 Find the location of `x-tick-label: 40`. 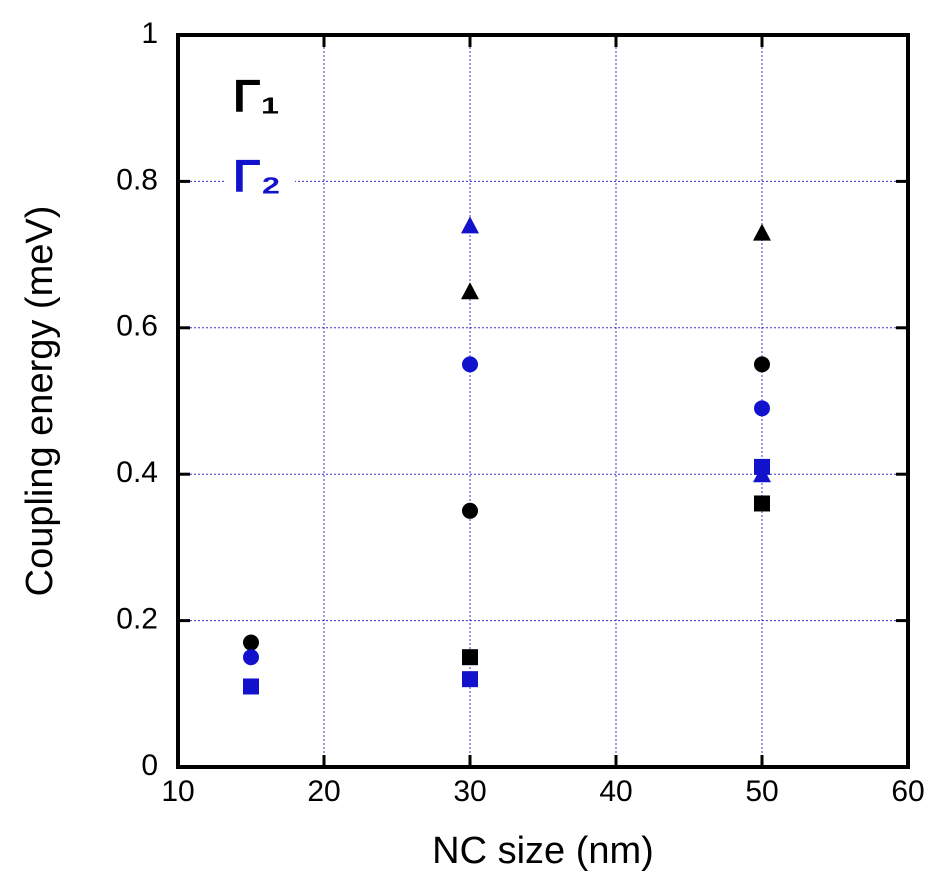

x-tick-label: 40 is located at coordinates (615, 791).